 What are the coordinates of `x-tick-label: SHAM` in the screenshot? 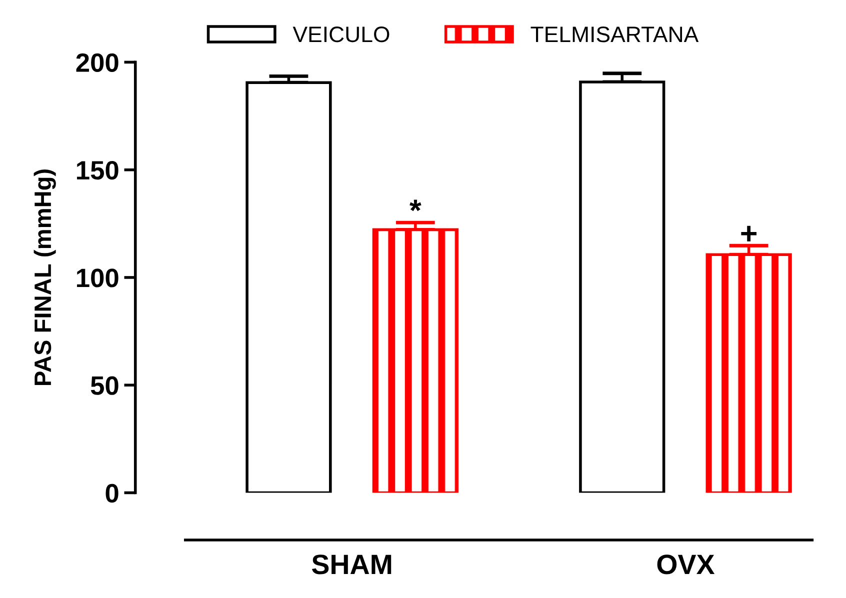 It's located at (352, 564).